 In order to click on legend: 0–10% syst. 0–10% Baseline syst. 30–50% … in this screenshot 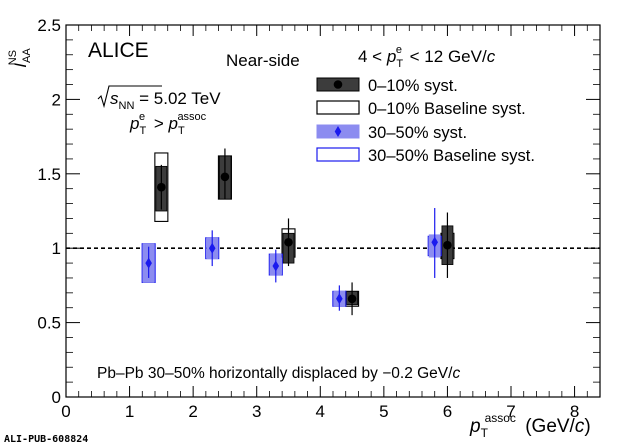, I will do `click(425, 121)`.